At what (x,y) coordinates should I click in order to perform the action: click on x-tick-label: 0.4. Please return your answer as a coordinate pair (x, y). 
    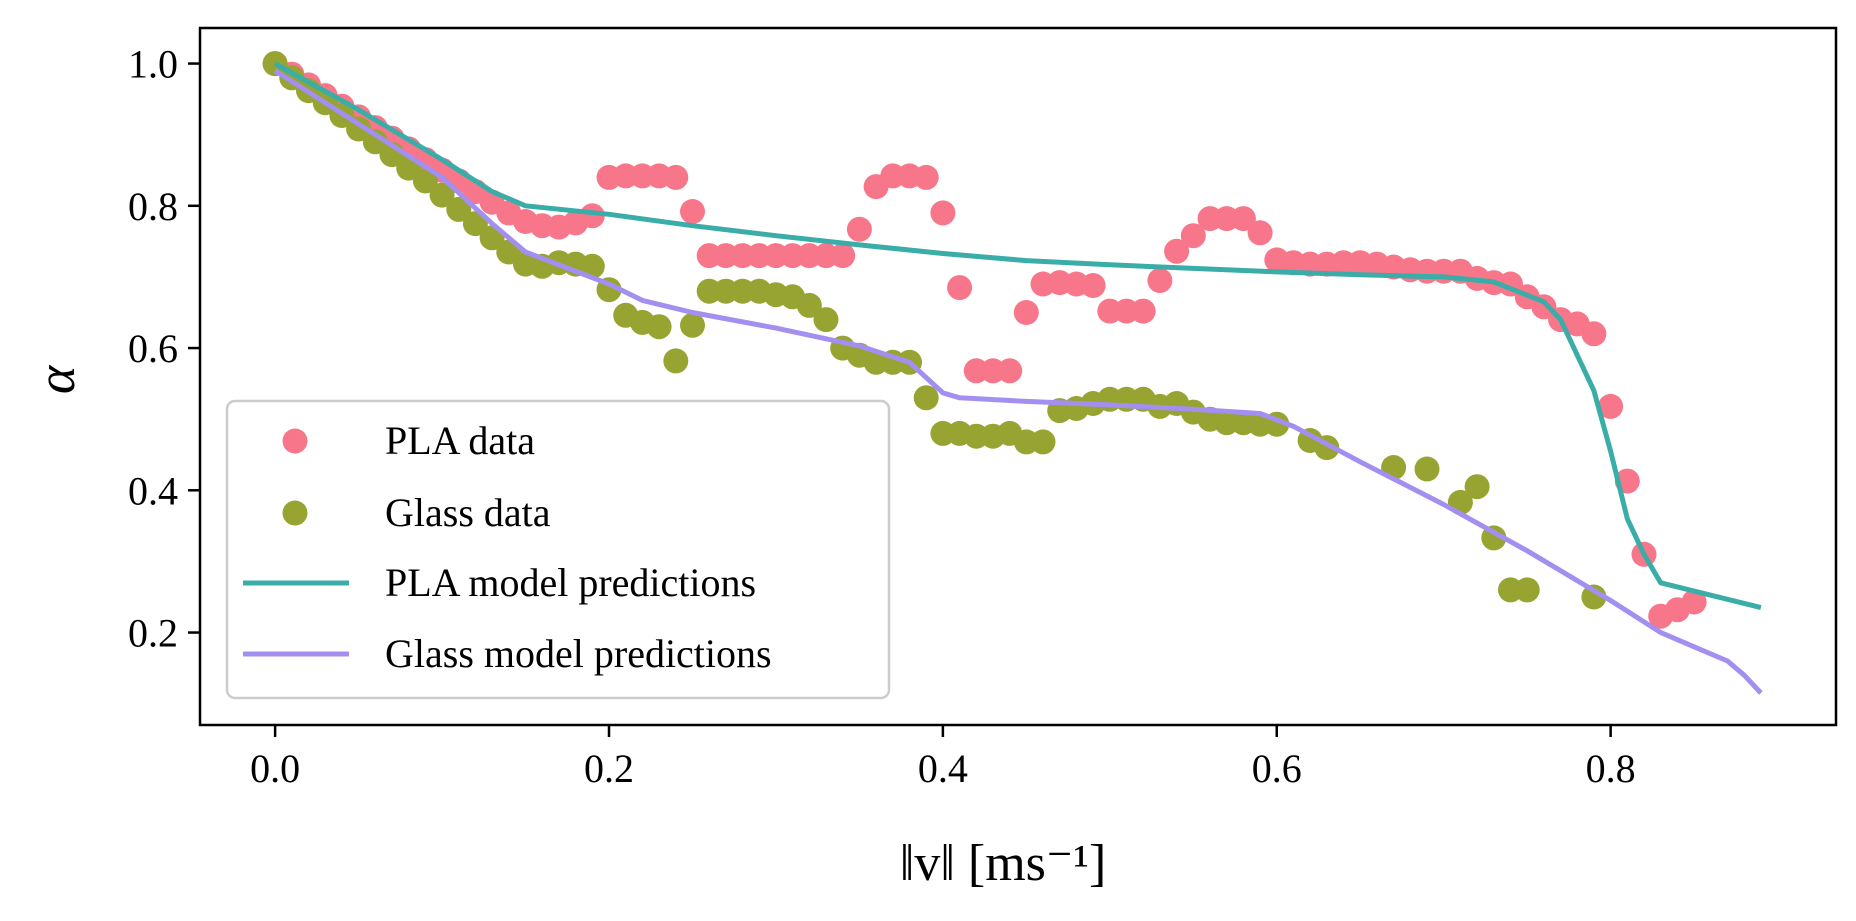
    Looking at the image, I should click on (943, 768).